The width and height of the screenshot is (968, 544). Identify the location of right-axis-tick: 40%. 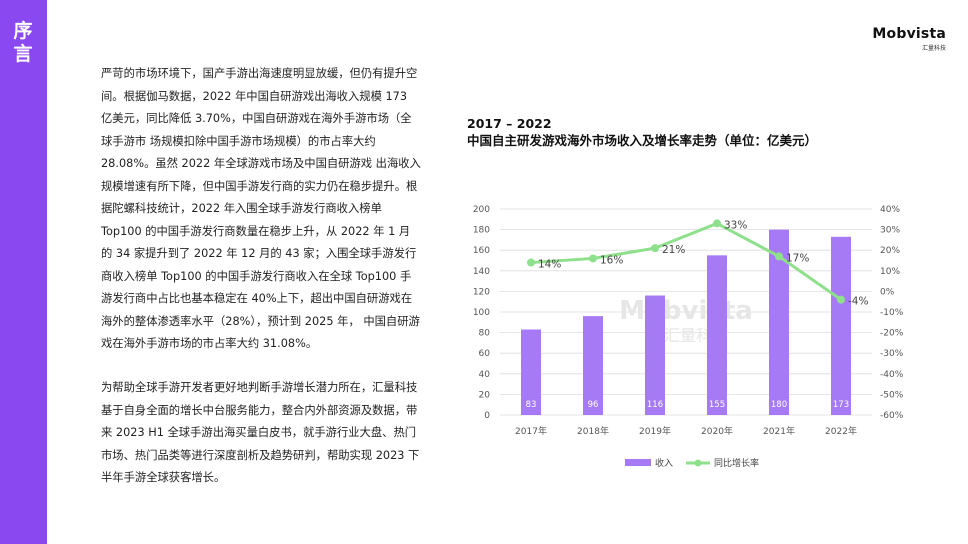
(890, 210).